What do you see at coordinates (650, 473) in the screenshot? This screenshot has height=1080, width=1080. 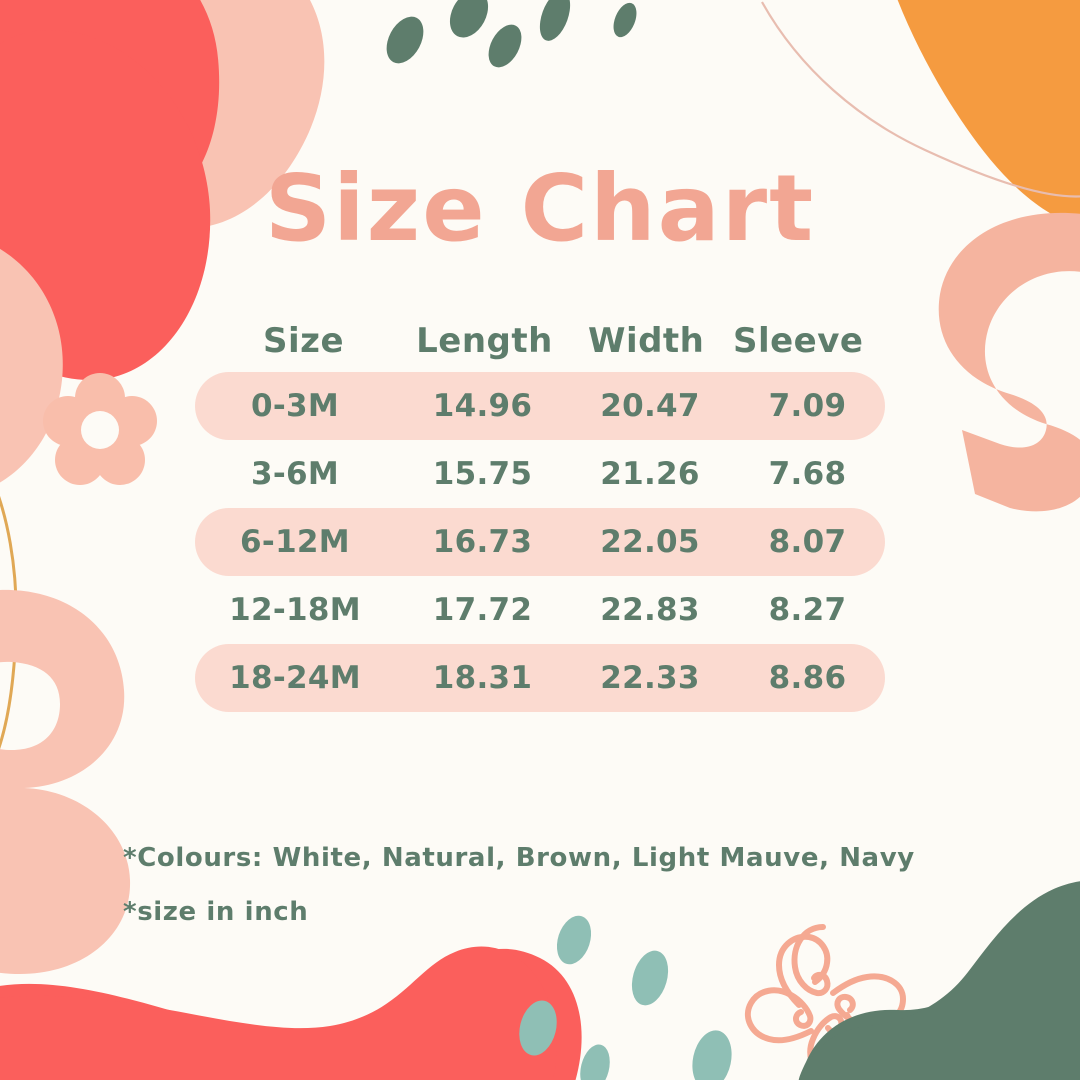 I see `cell-width: 21.26` at bounding box center [650, 473].